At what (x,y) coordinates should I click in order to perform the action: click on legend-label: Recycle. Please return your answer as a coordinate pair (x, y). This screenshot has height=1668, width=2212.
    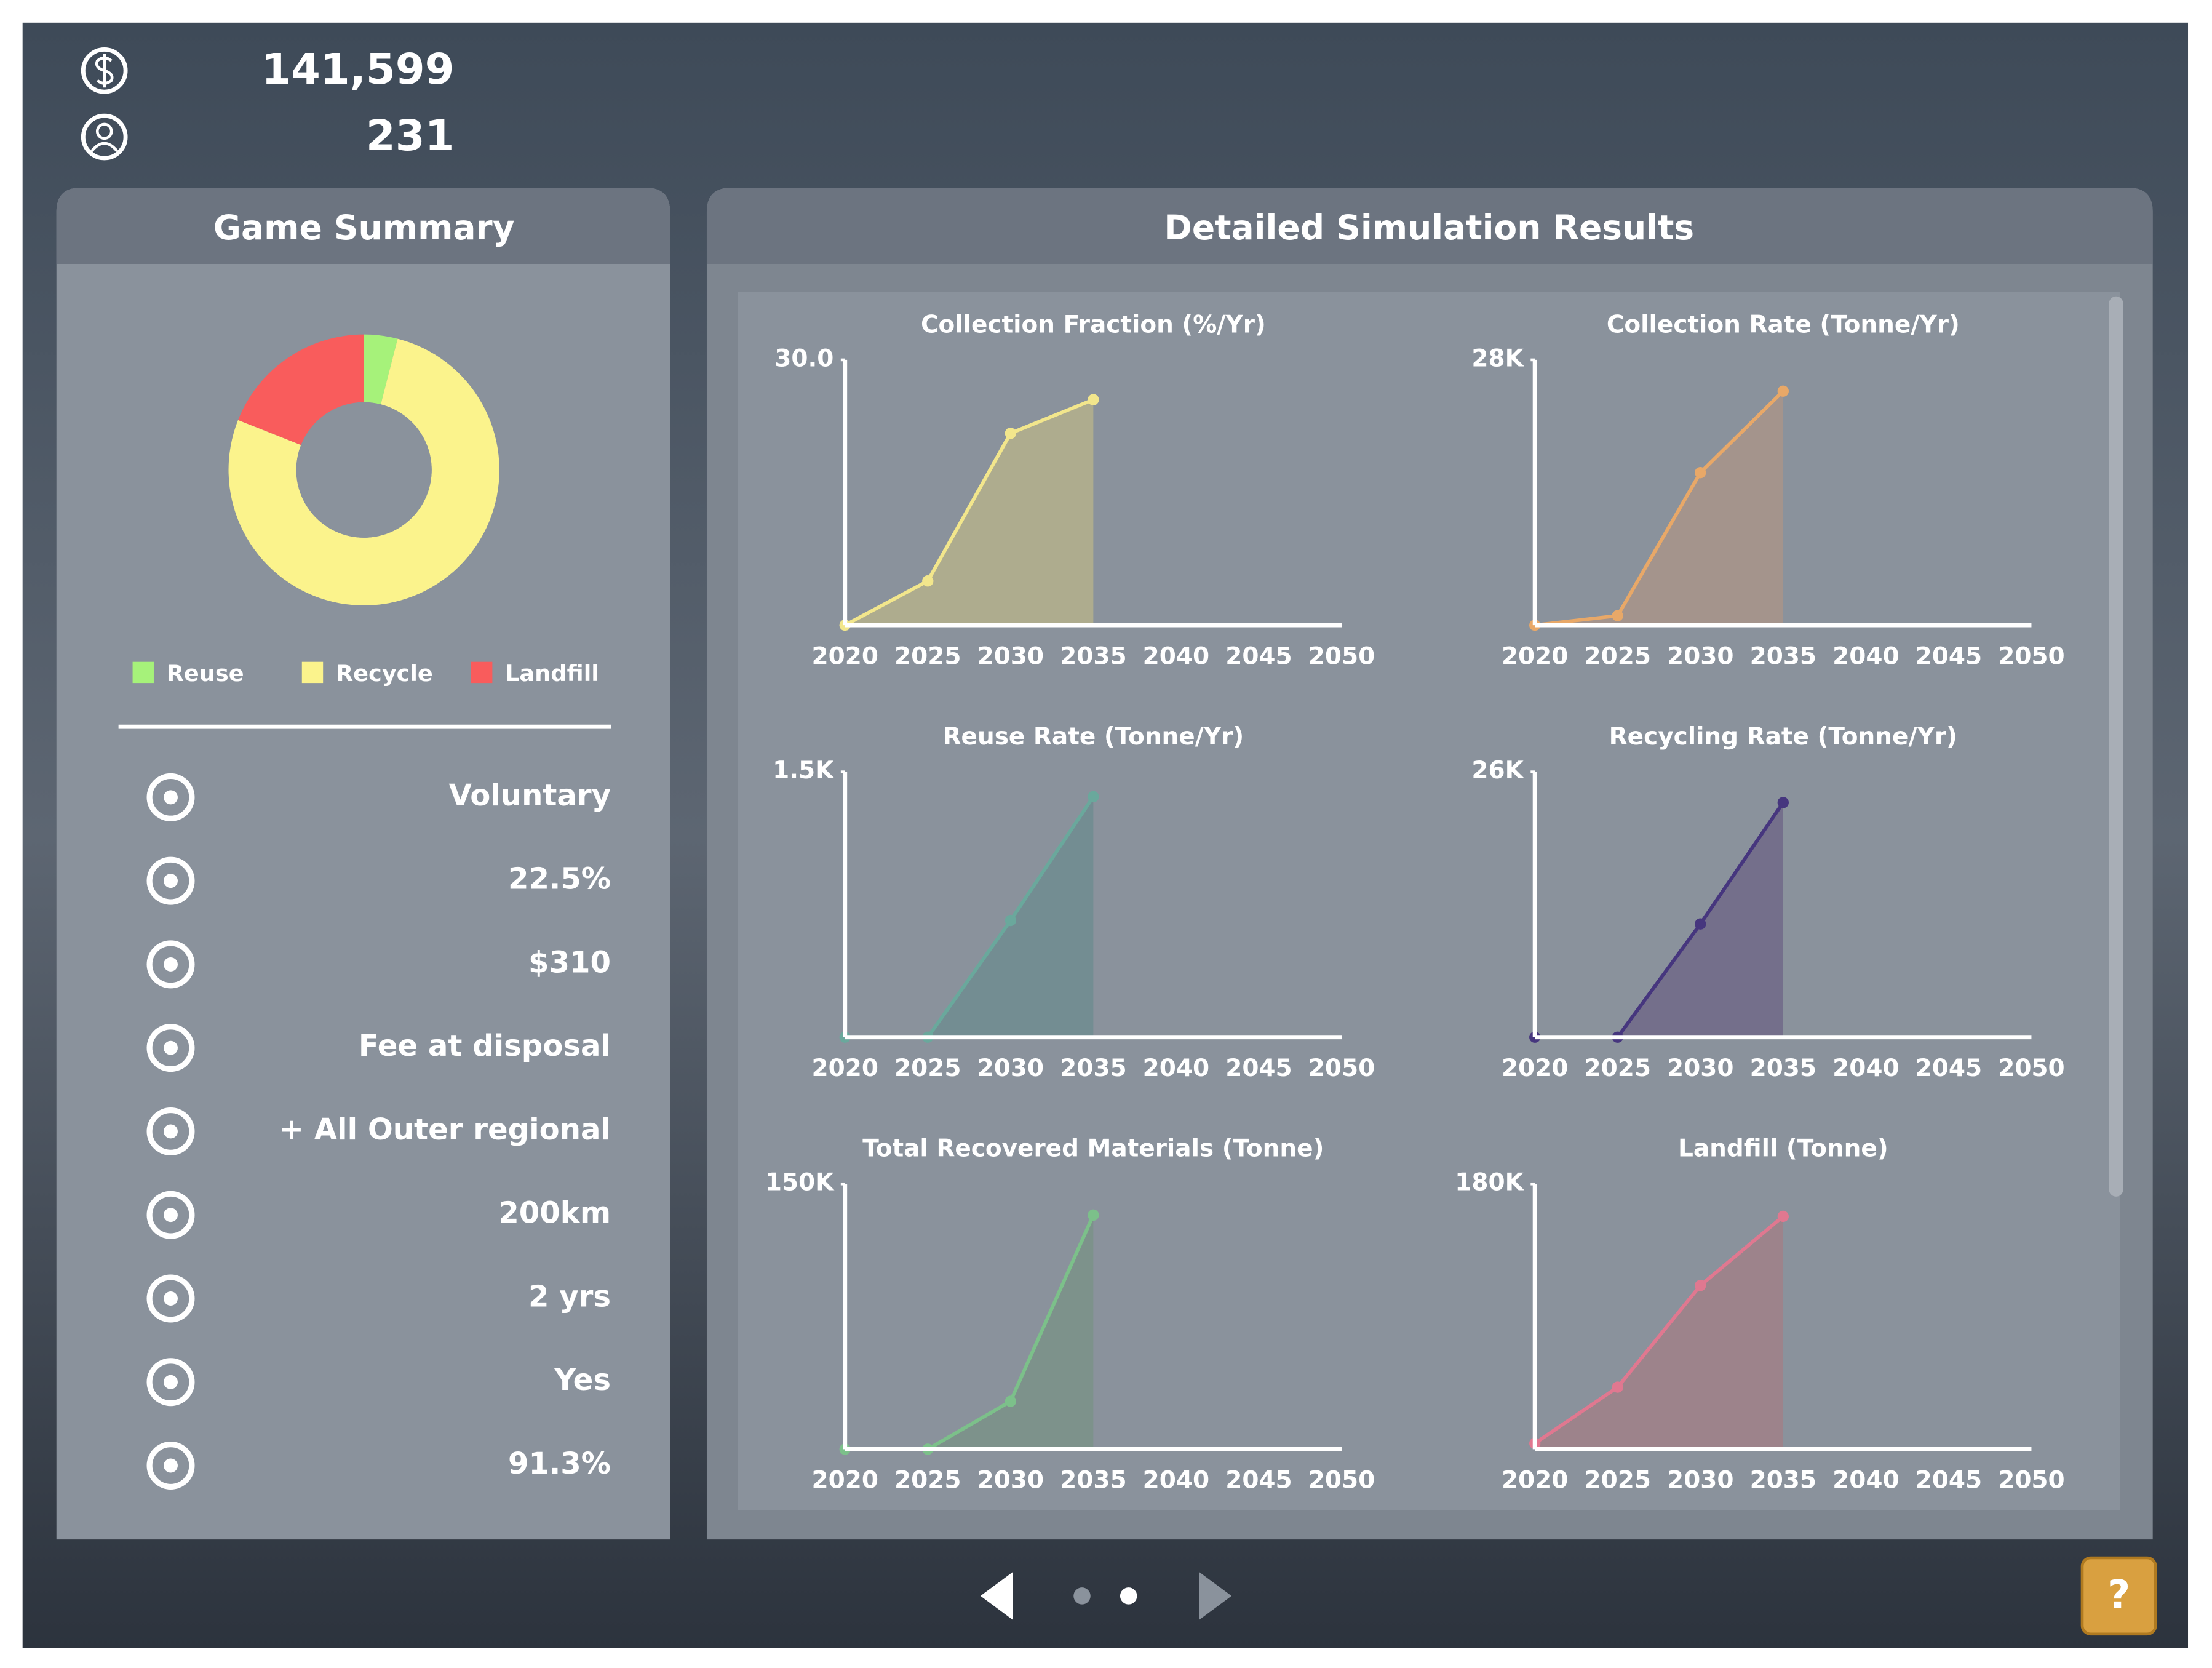
    Looking at the image, I should click on (385, 673).